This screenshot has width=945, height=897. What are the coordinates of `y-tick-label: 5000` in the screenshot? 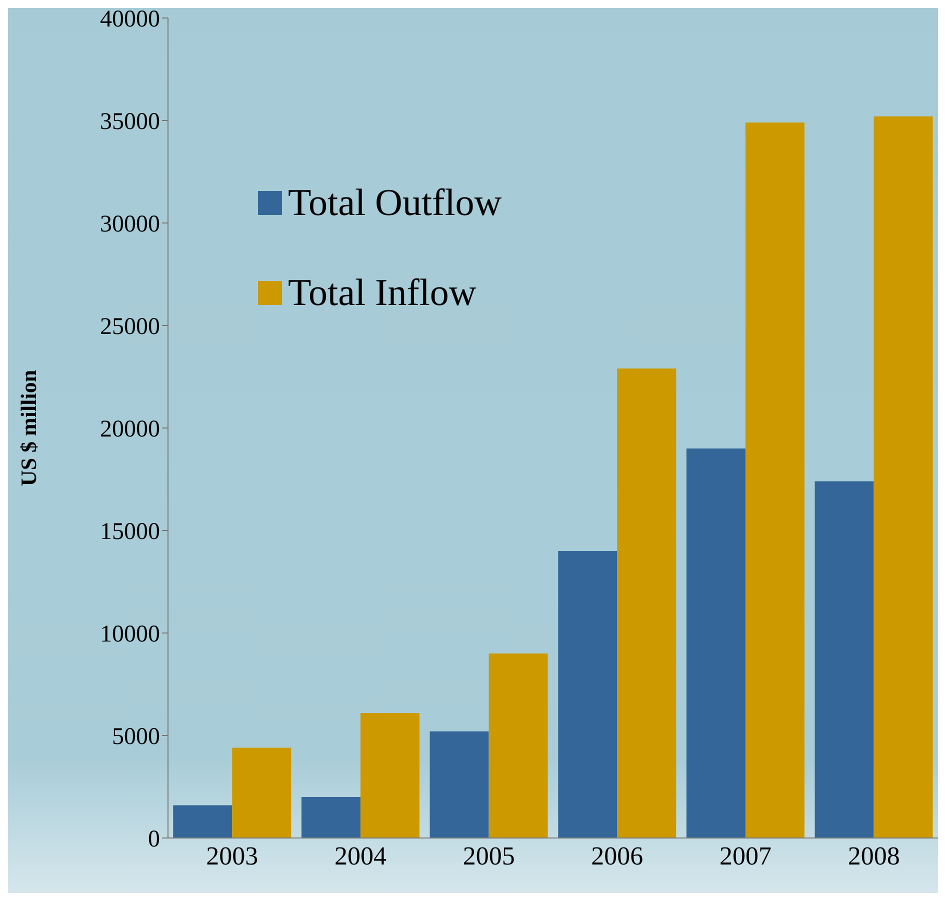 It's located at (136, 737).